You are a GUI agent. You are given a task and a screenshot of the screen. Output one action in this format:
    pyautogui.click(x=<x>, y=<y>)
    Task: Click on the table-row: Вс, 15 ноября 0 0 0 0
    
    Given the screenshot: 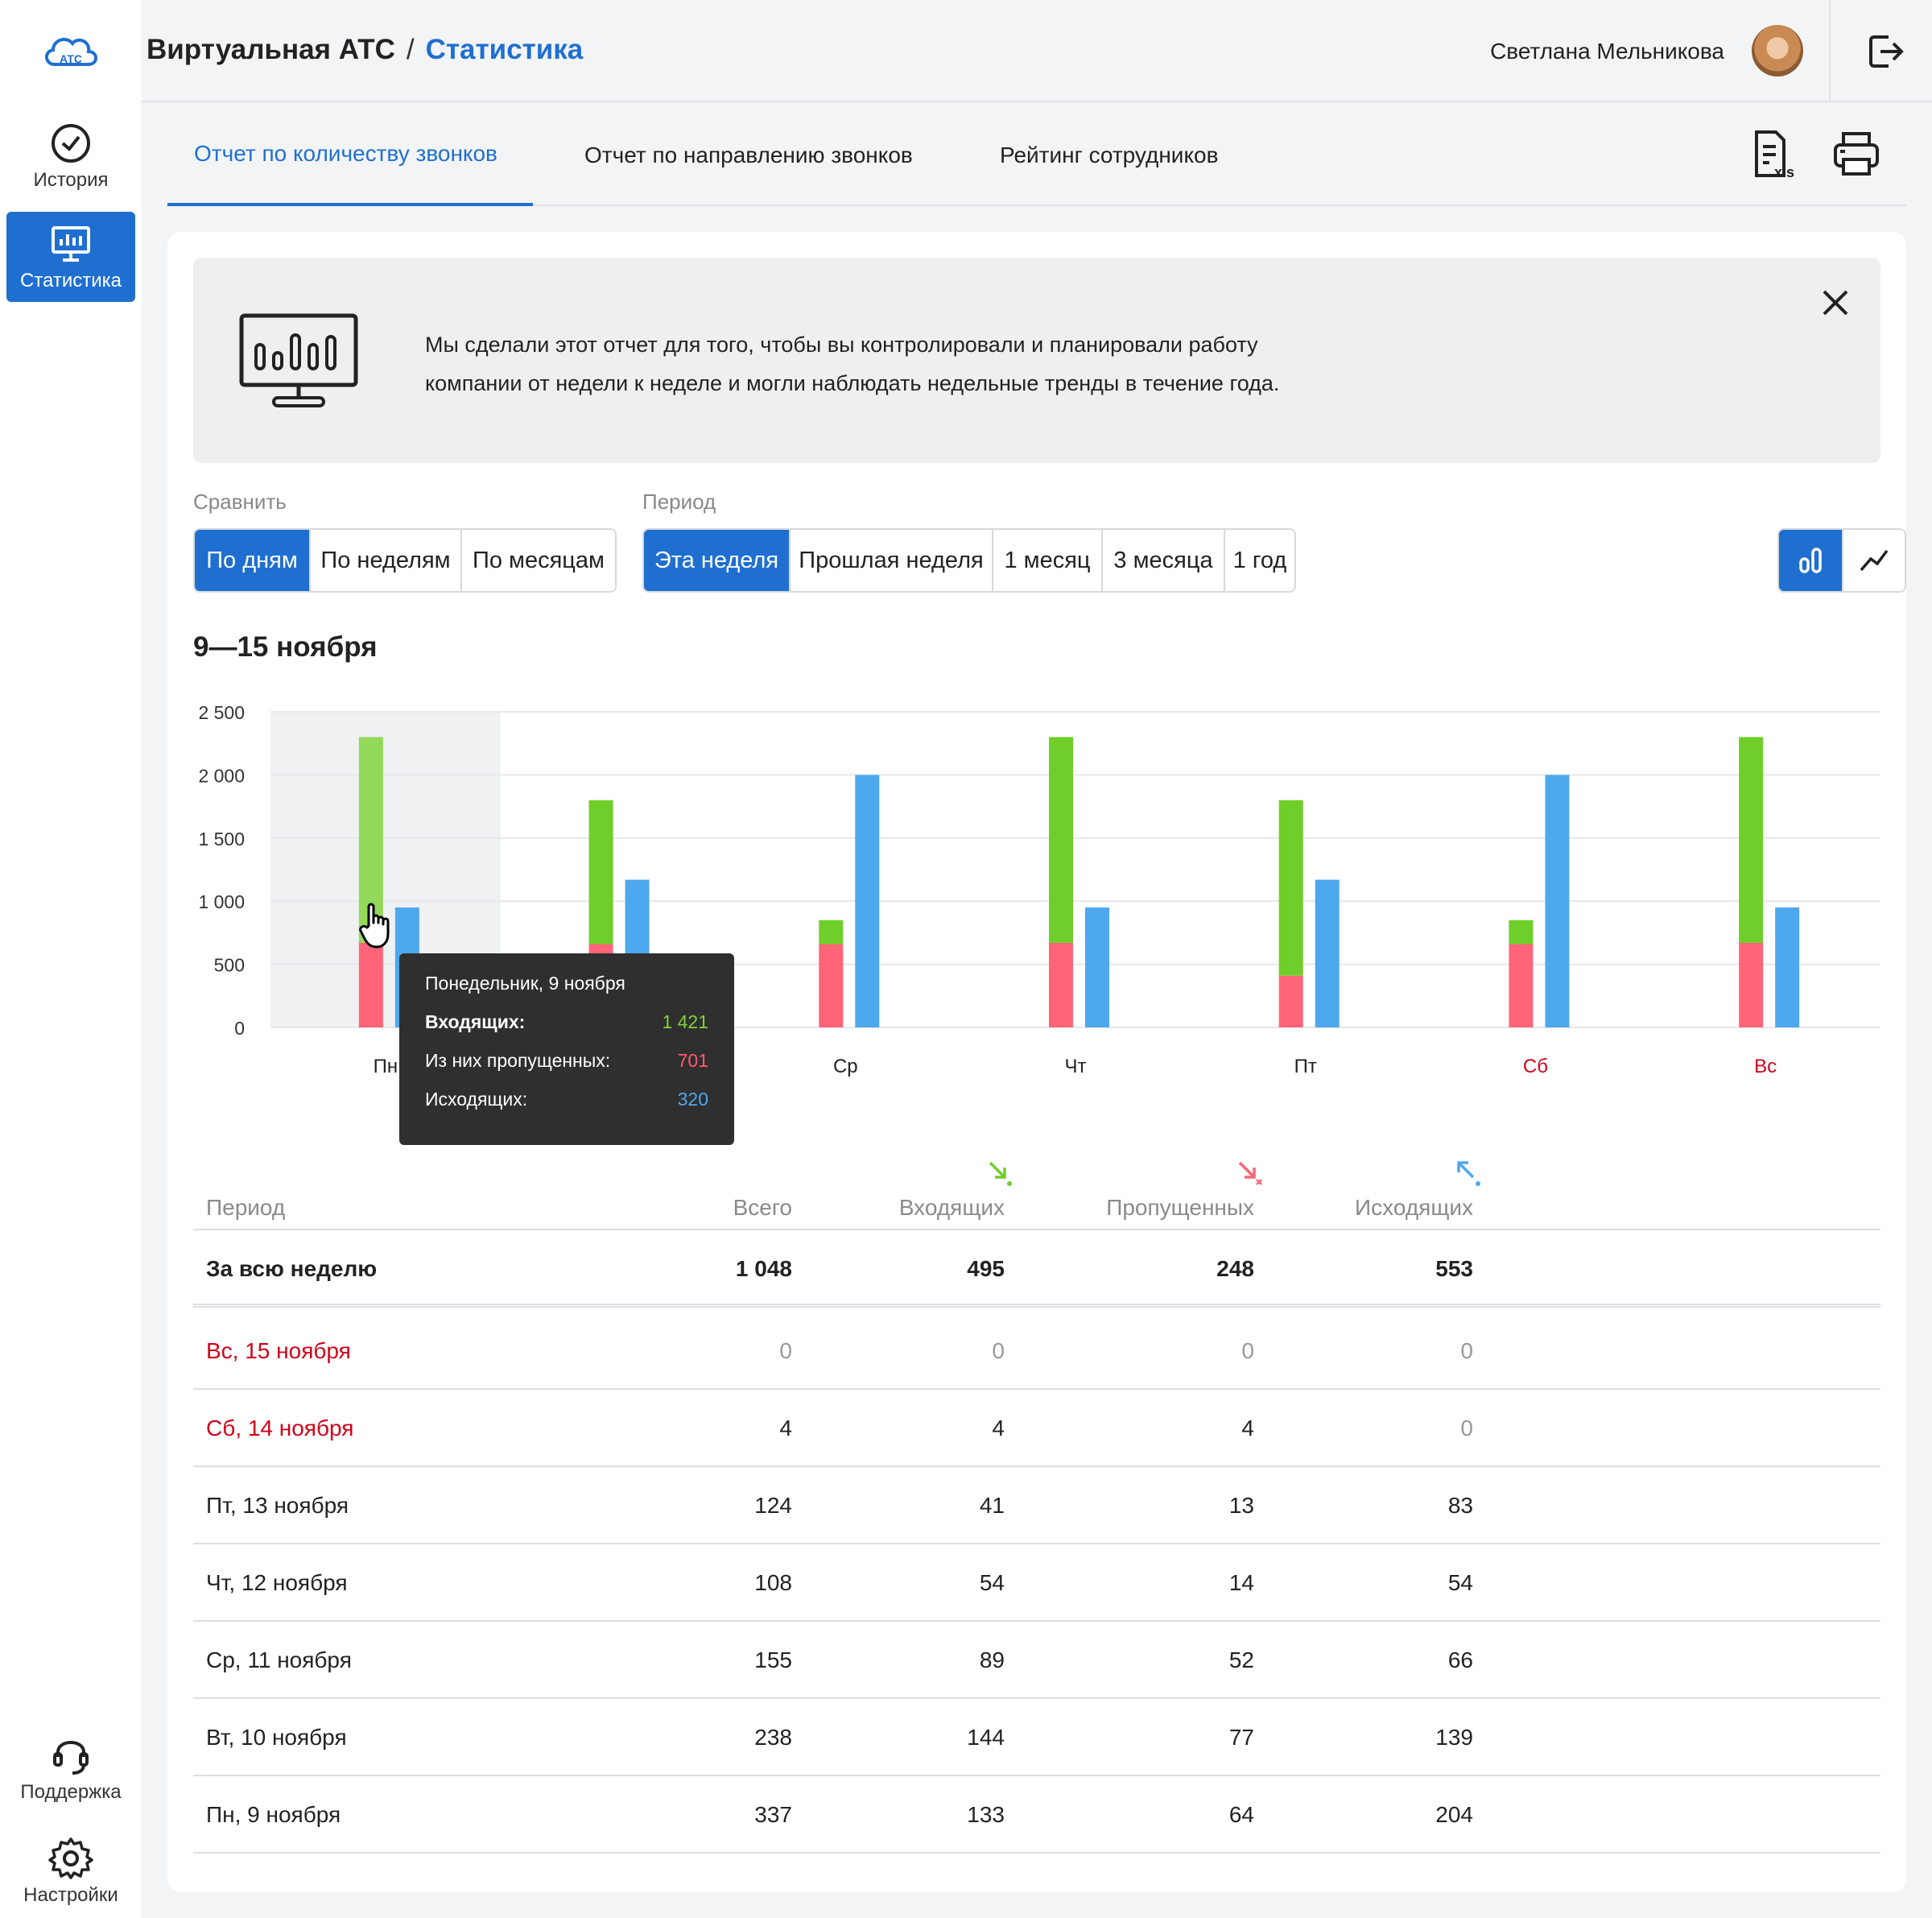 What is the action you would take?
    pyautogui.click(x=1036, y=1351)
    